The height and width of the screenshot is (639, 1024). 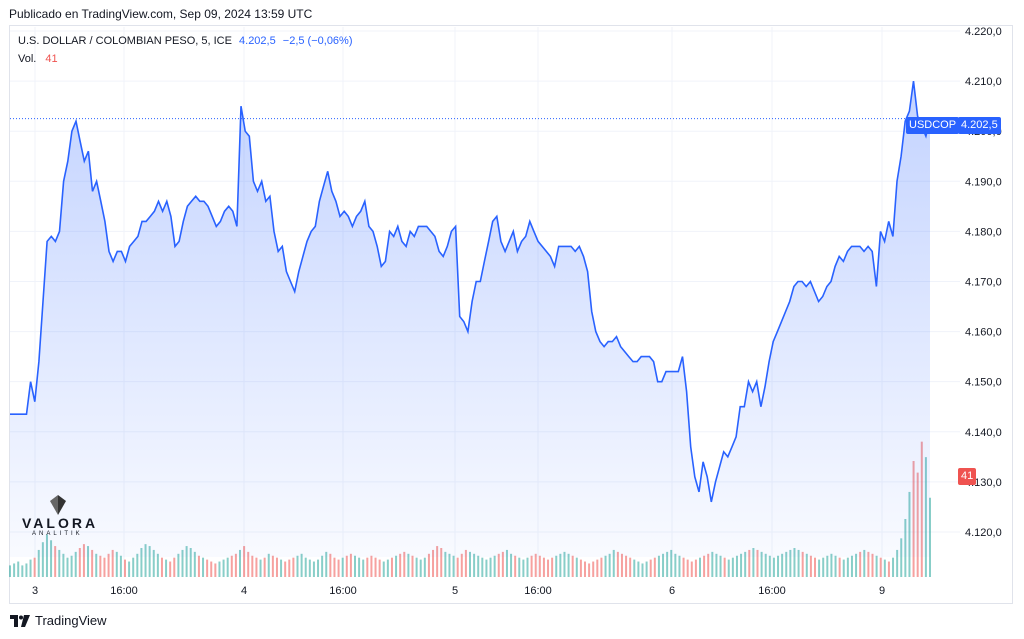 What do you see at coordinates (27, 59) in the screenshot?
I see `volume-label: Vol.` at bounding box center [27, 59].